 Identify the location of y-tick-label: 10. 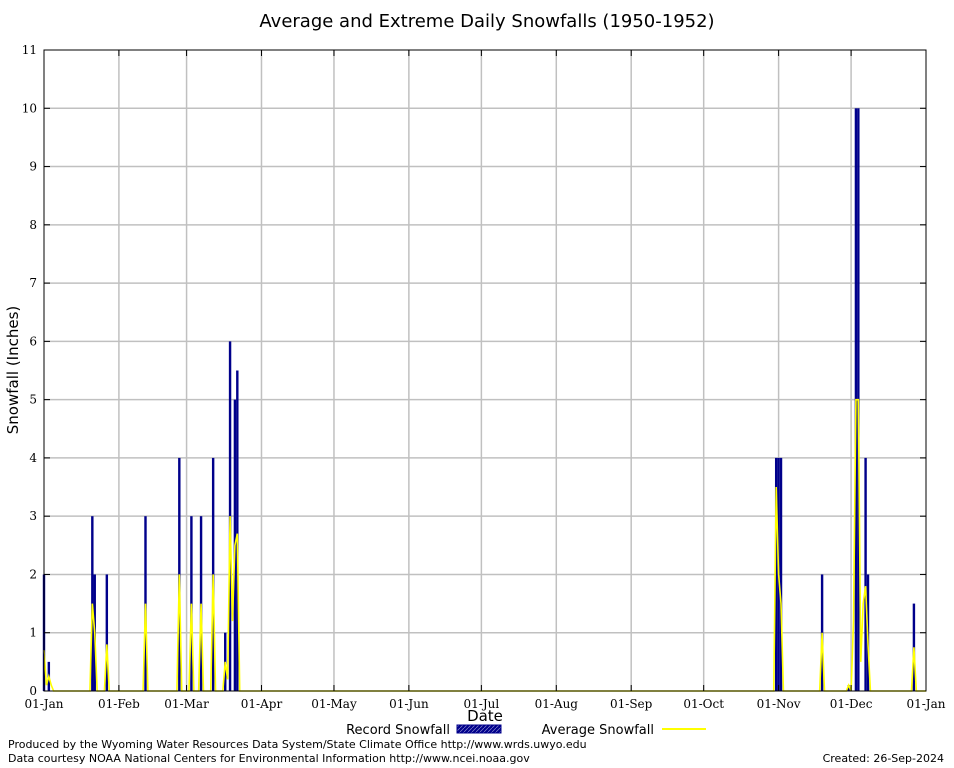
(29, 108).